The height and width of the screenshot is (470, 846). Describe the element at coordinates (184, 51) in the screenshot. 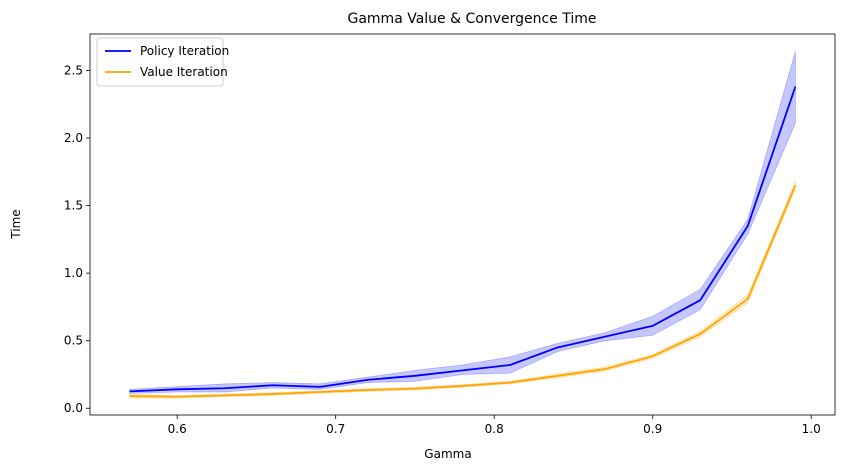

I see `legend-label-policy-iteration: Policy Iteration` at that location.